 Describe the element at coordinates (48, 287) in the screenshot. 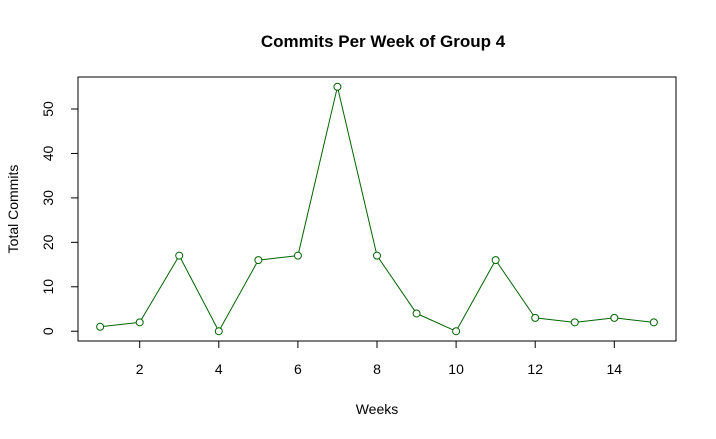

I see `y-tick-label: 10` at that location.